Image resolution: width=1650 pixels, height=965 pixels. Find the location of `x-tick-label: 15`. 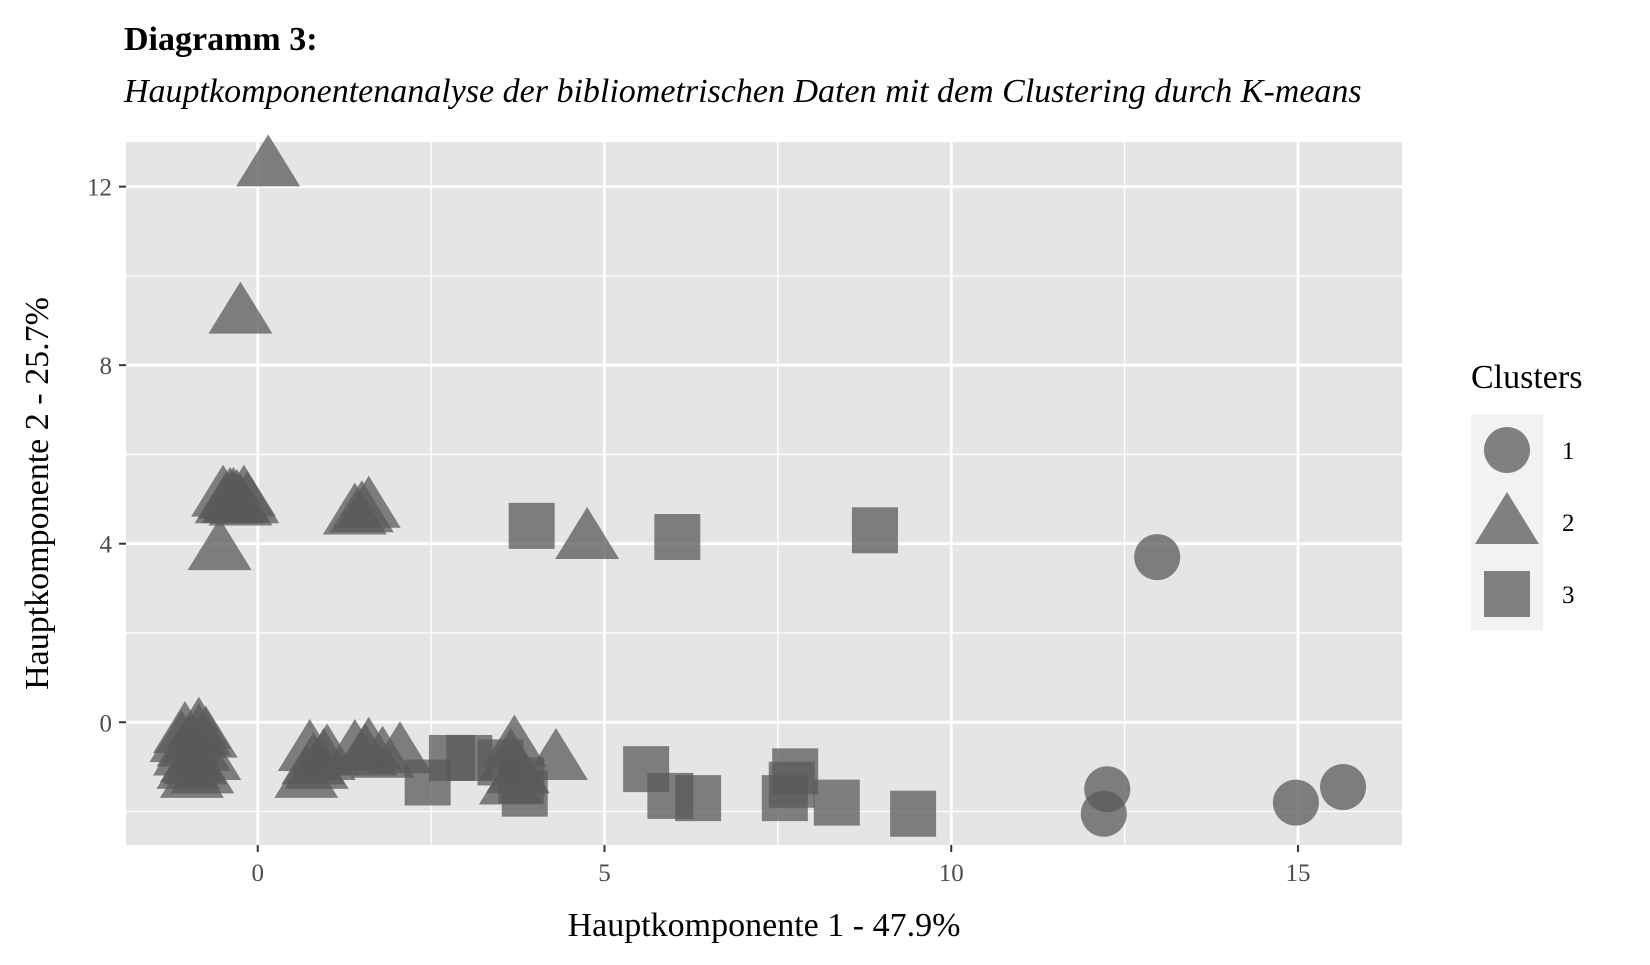

x-tick-label: 15 is located at coordinates (1297, 873).